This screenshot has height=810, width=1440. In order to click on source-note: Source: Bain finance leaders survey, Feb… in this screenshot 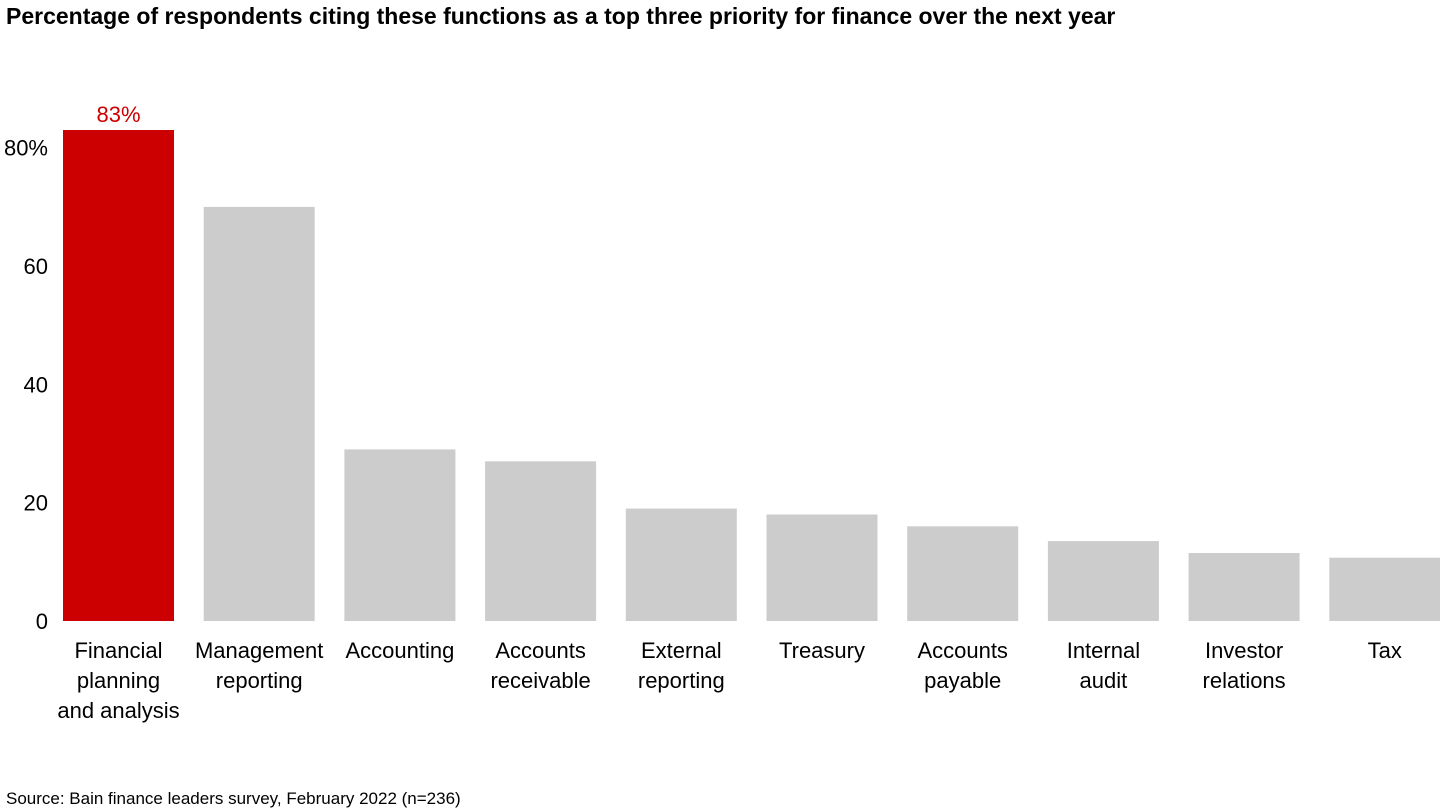, I will do `click(233, 798)`.